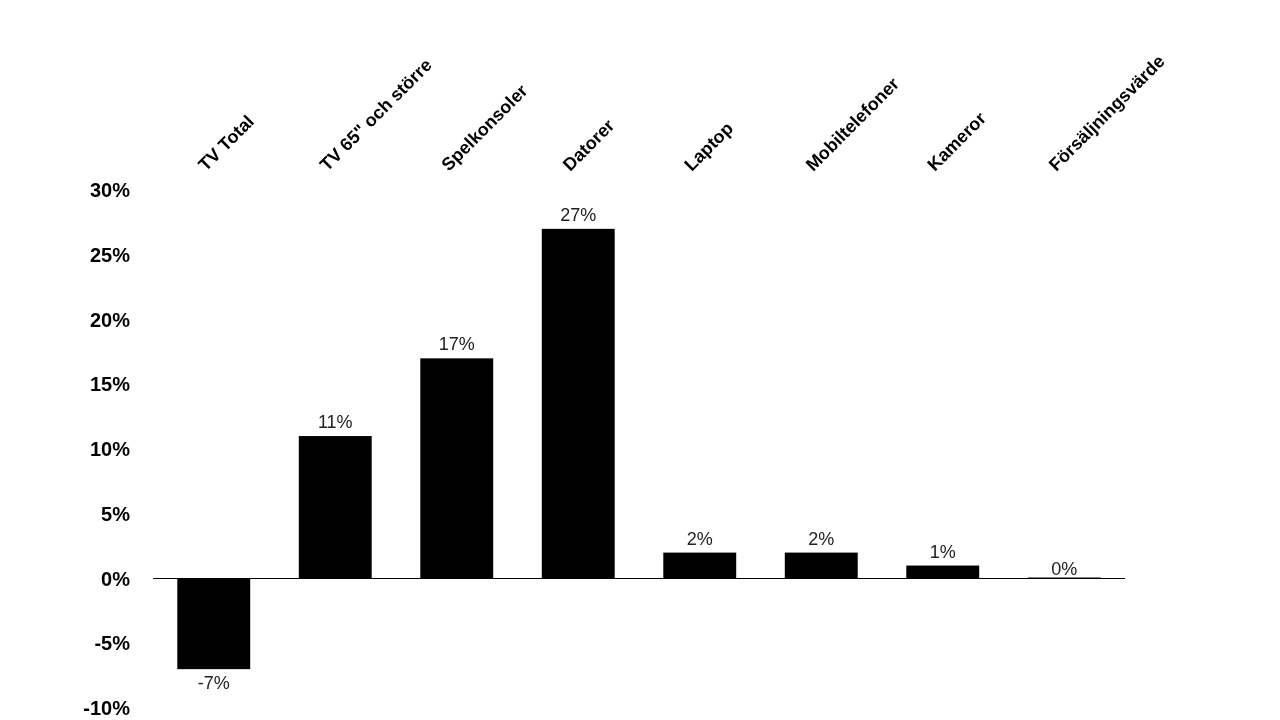 The image size is (1280, 720). What do you see at coordinates (107, 708) in the screenshot?
I see `y-tick-label: -10%` at bounding box center [107, 708].